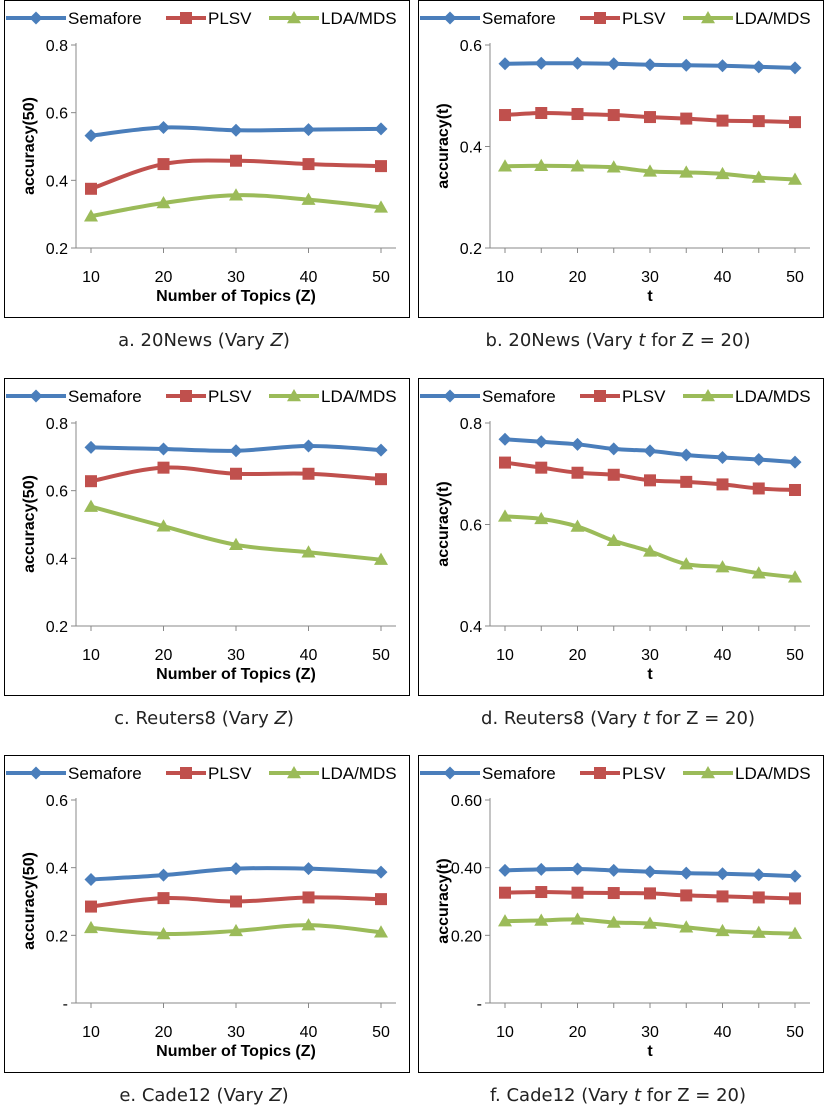 The width and height of the screenshot is (828, 1111). What do you see at coordinates (650, 450) in the screenshot?
I see `series-semafore` at bounding box center [650, 450].